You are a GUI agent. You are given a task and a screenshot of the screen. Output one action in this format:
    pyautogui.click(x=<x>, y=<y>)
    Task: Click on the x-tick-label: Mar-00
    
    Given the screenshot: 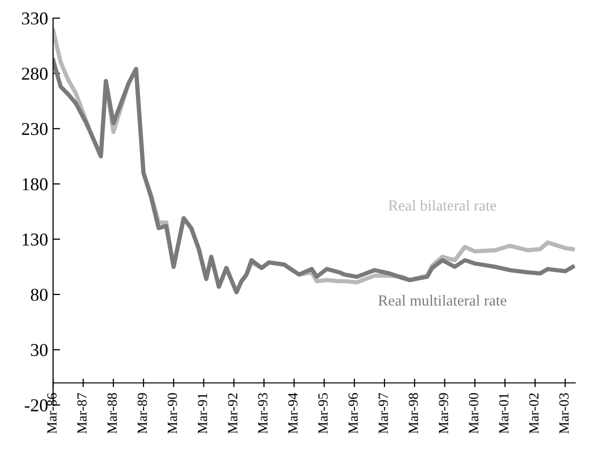 What is the action you would take?
    pyautogui.click(x=473, y=413)
    